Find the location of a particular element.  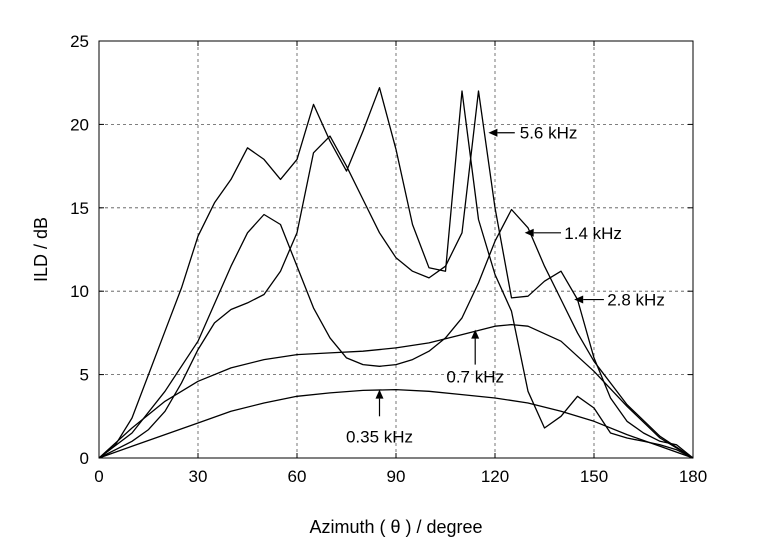

x-tick-label: 90 is located at coordinates (396, 476).